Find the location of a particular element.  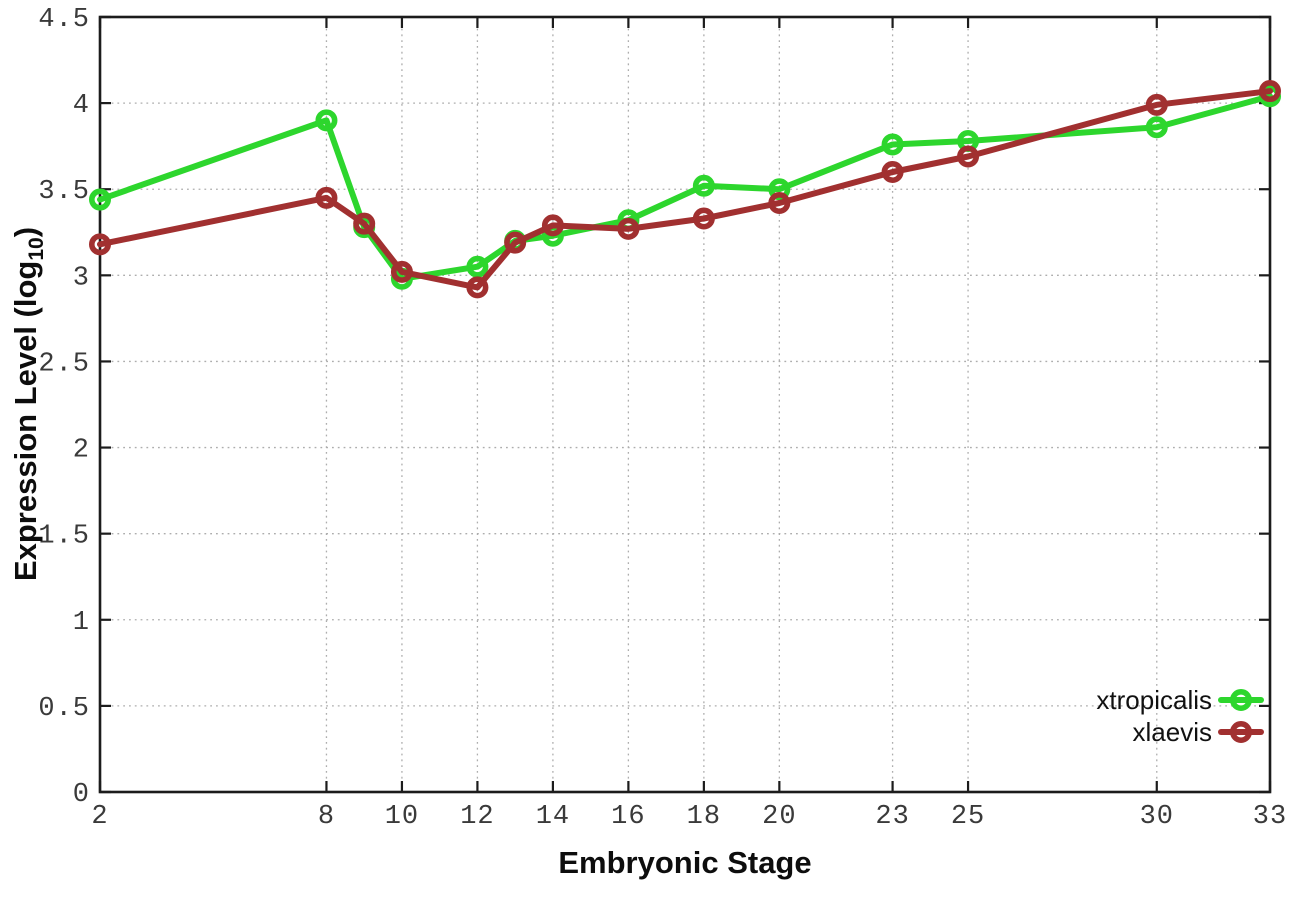

x-axis-title: Embryonic Stage is located at coordinates (684, 862).